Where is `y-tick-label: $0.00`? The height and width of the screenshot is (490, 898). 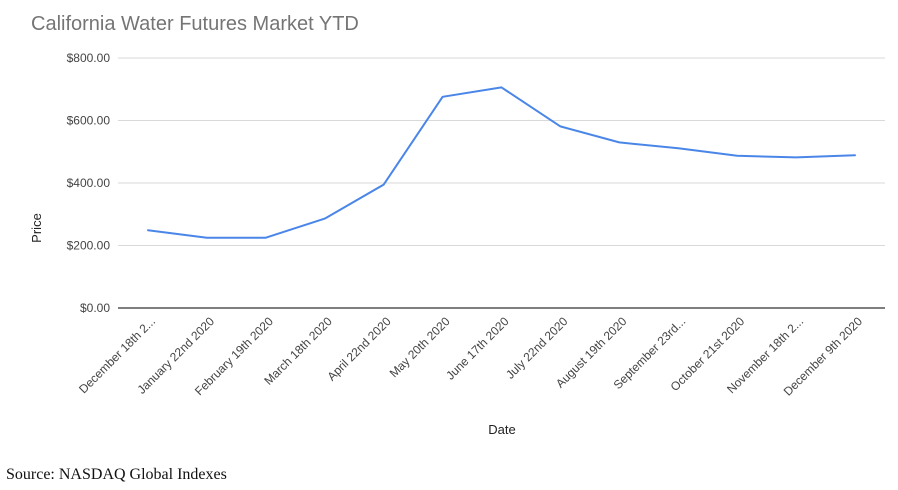 y-tick-label: $0.00 is located at coordinates (95, 308).